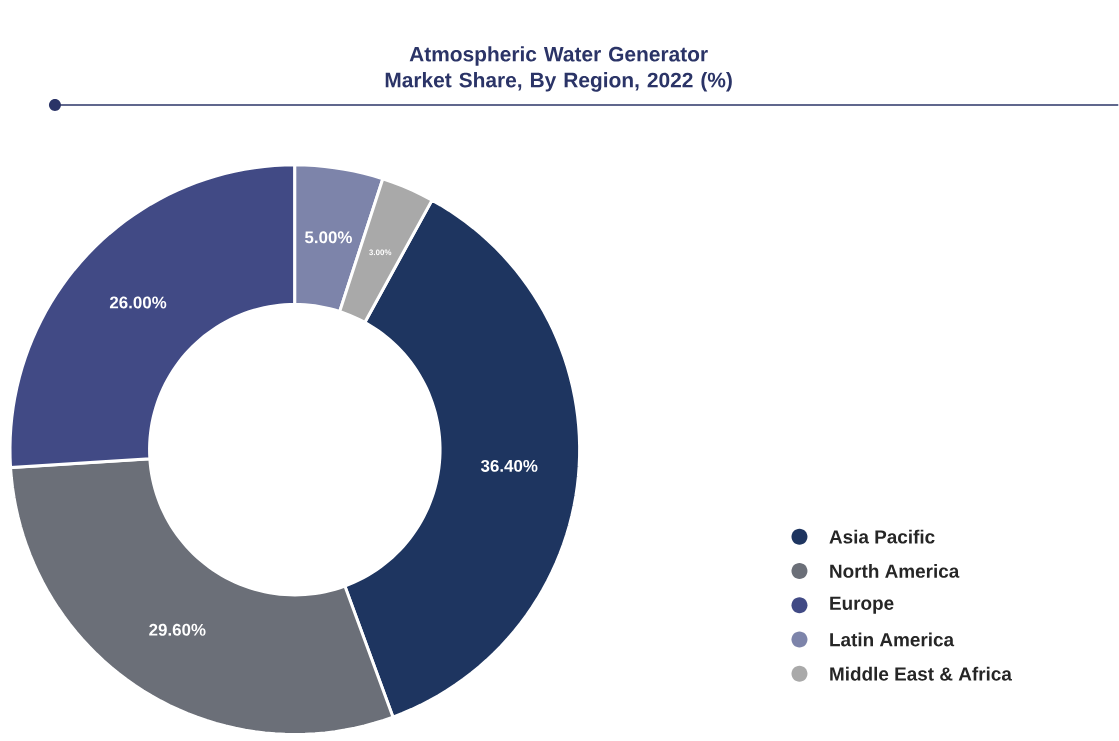 Image resolution: width=1119 pixels, height=741 pixels. I want to click on legend-label: Europe, so click(862, 605).